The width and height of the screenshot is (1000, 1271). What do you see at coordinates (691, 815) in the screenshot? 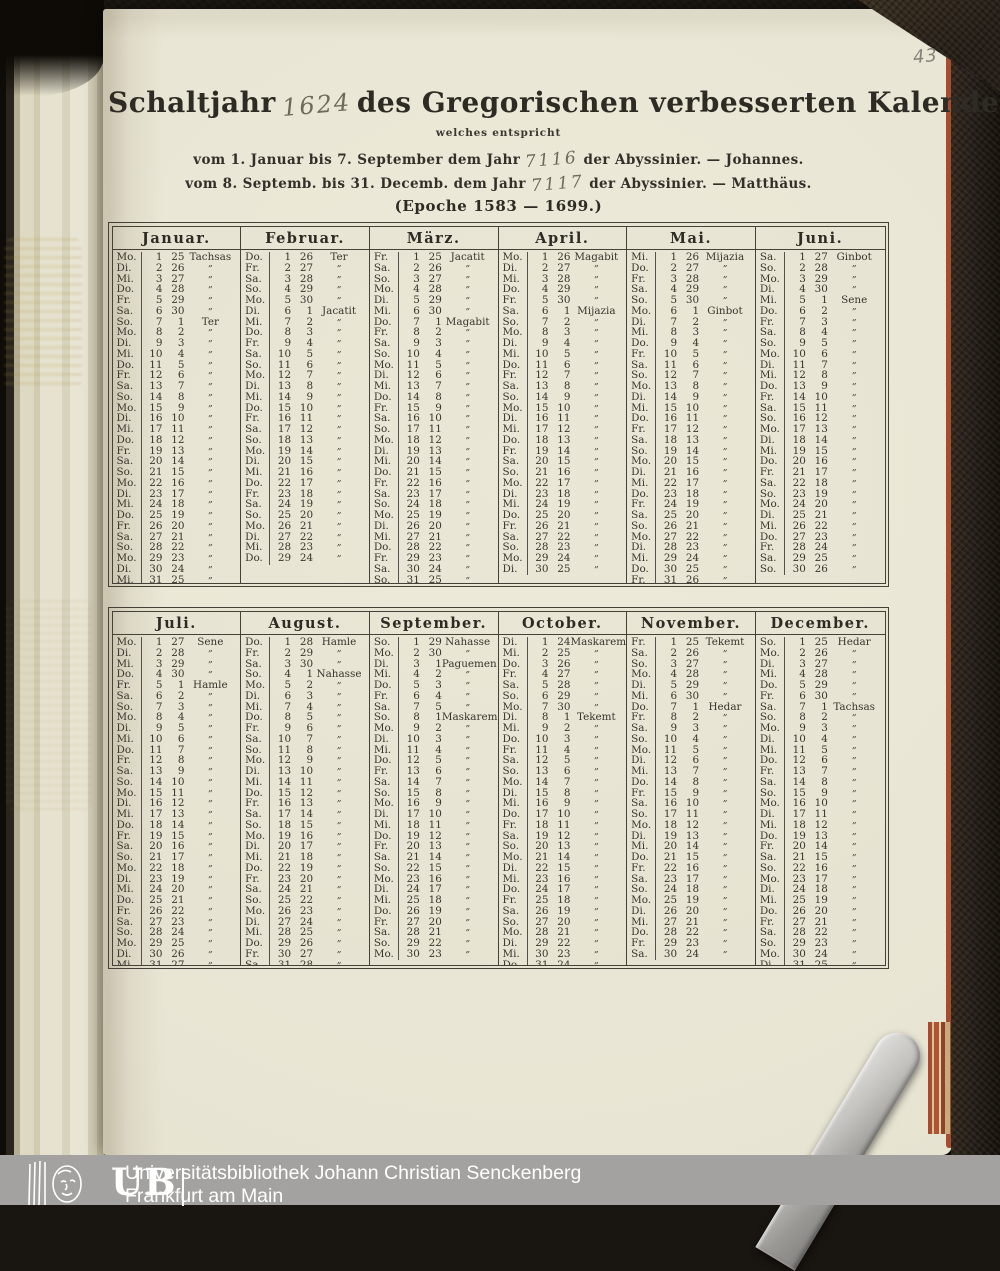
I see `calendar-row: So. 17 11”` at bounding box center [691, 815].